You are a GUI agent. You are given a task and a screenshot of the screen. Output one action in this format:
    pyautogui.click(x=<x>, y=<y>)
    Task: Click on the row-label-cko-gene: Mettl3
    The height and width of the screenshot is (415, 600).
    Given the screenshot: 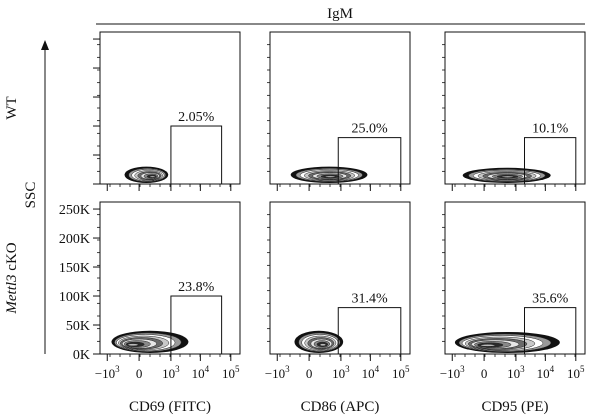 What is the action you would take?
    pyautogui.click(x=12, y=294)
    